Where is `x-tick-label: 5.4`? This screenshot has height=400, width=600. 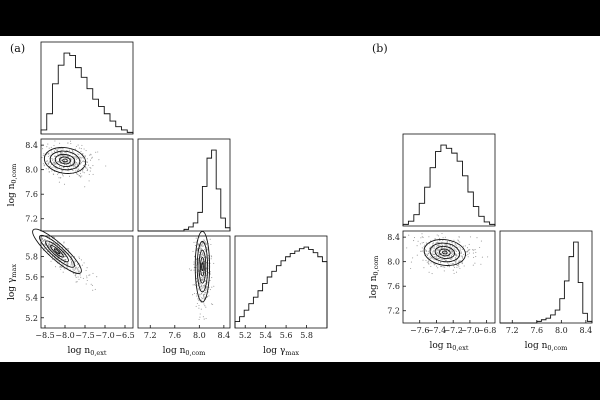
x-tick-label: 5.4 is located at coordinates (265, 335).